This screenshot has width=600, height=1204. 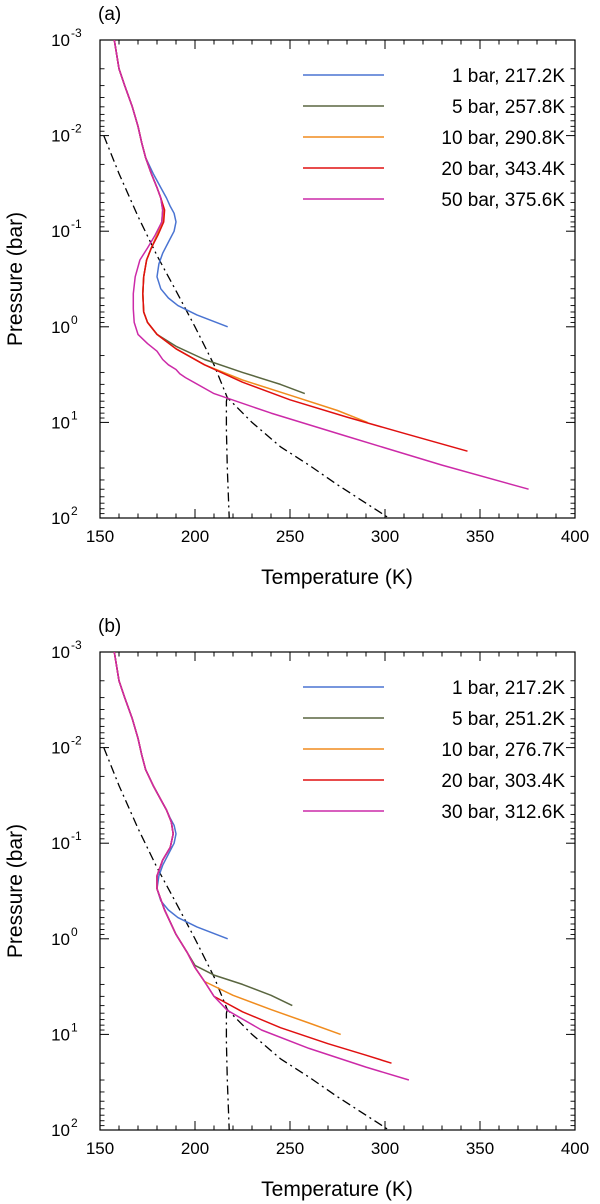 What do you see at coordinates (109, 14) in the screenshot?
I see `panel-label: (a)` at bounding box center [109, 14].